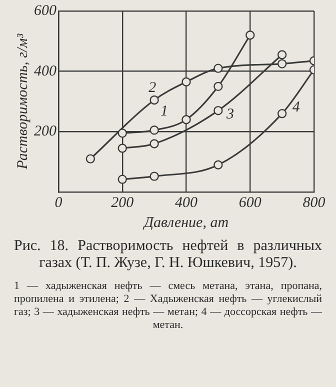 Image resolution: width=336 pixels, height=387 pixels. Describe the element at coordinates (296, 108) in the screenshot. I see `series-label: 4` at that location.